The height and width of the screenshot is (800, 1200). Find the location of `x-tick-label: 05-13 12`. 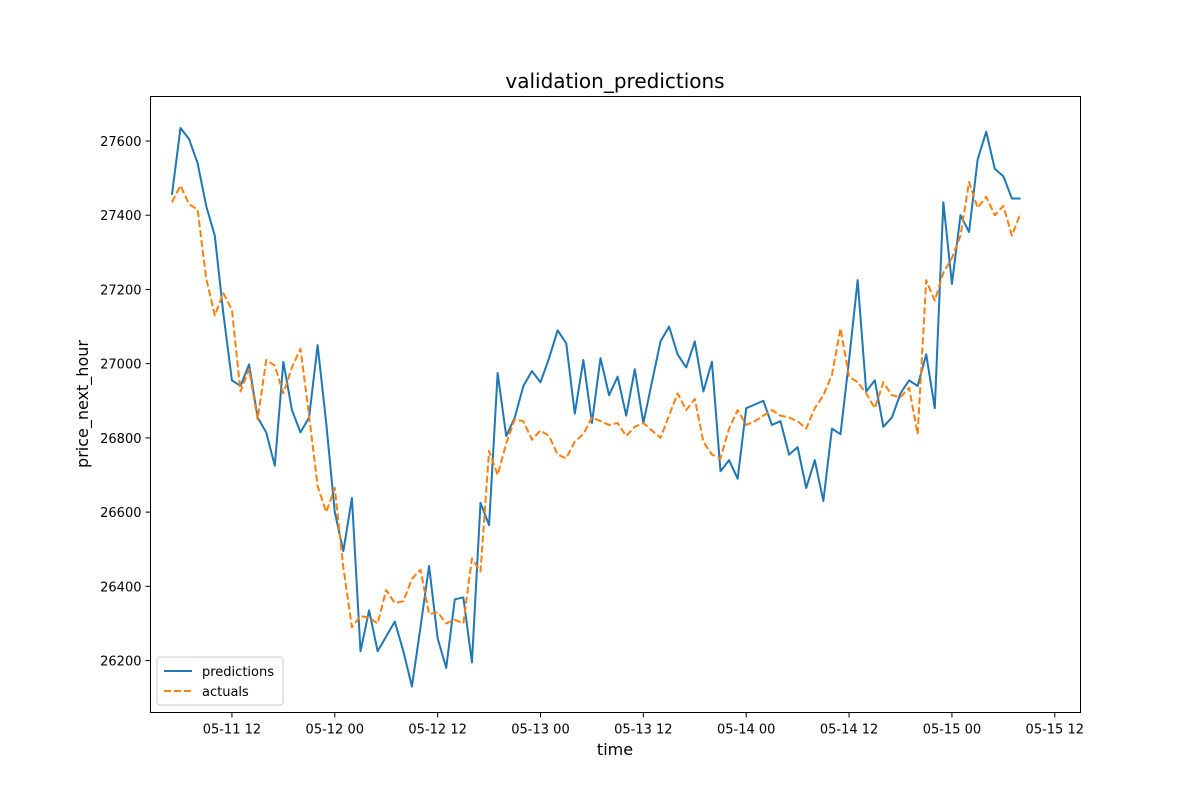

x-tick-label: 05-13 12 is located at coordinates (643, 730).